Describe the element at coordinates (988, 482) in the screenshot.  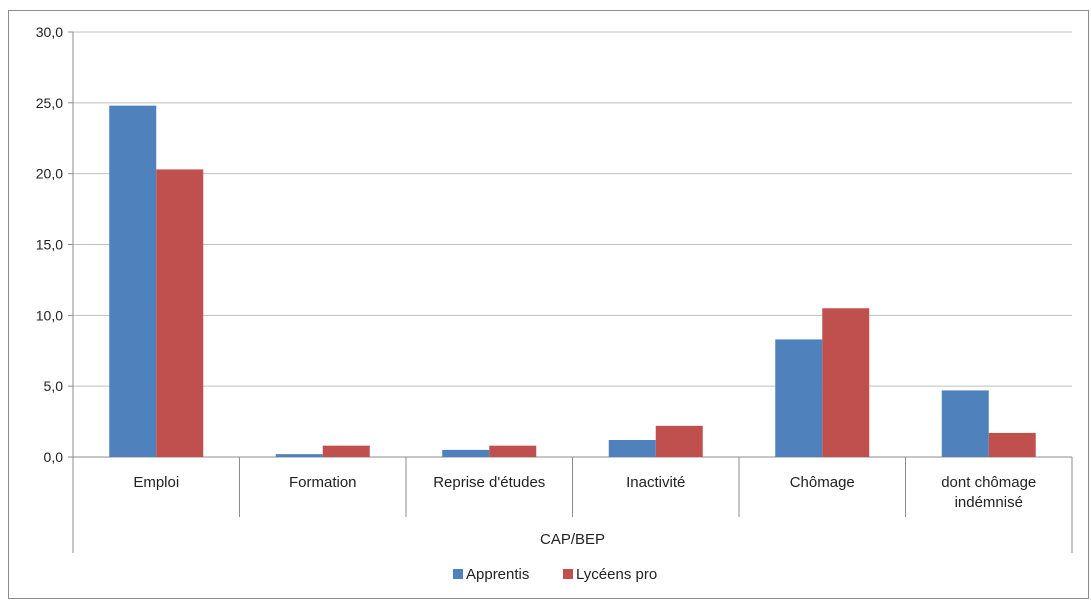
I see `category-label: dont chômage` at that location.